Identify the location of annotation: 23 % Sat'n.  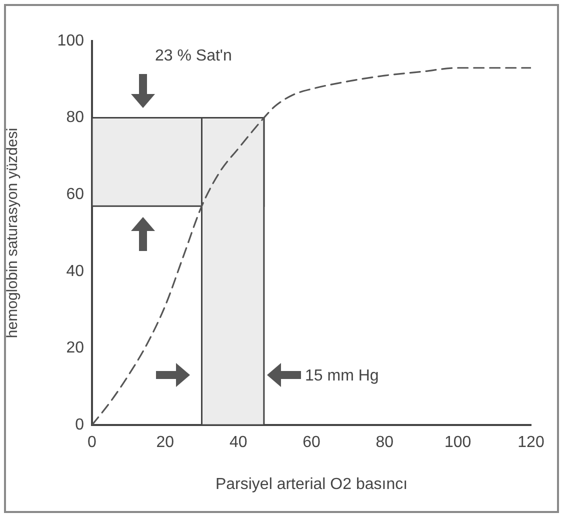
(193, 55).